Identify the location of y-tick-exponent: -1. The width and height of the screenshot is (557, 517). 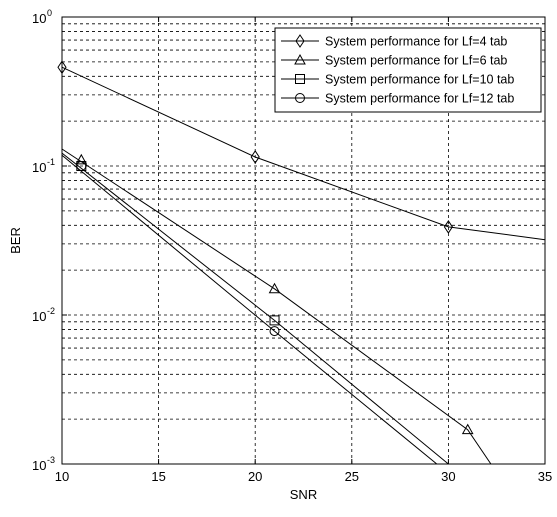
(51, 162).